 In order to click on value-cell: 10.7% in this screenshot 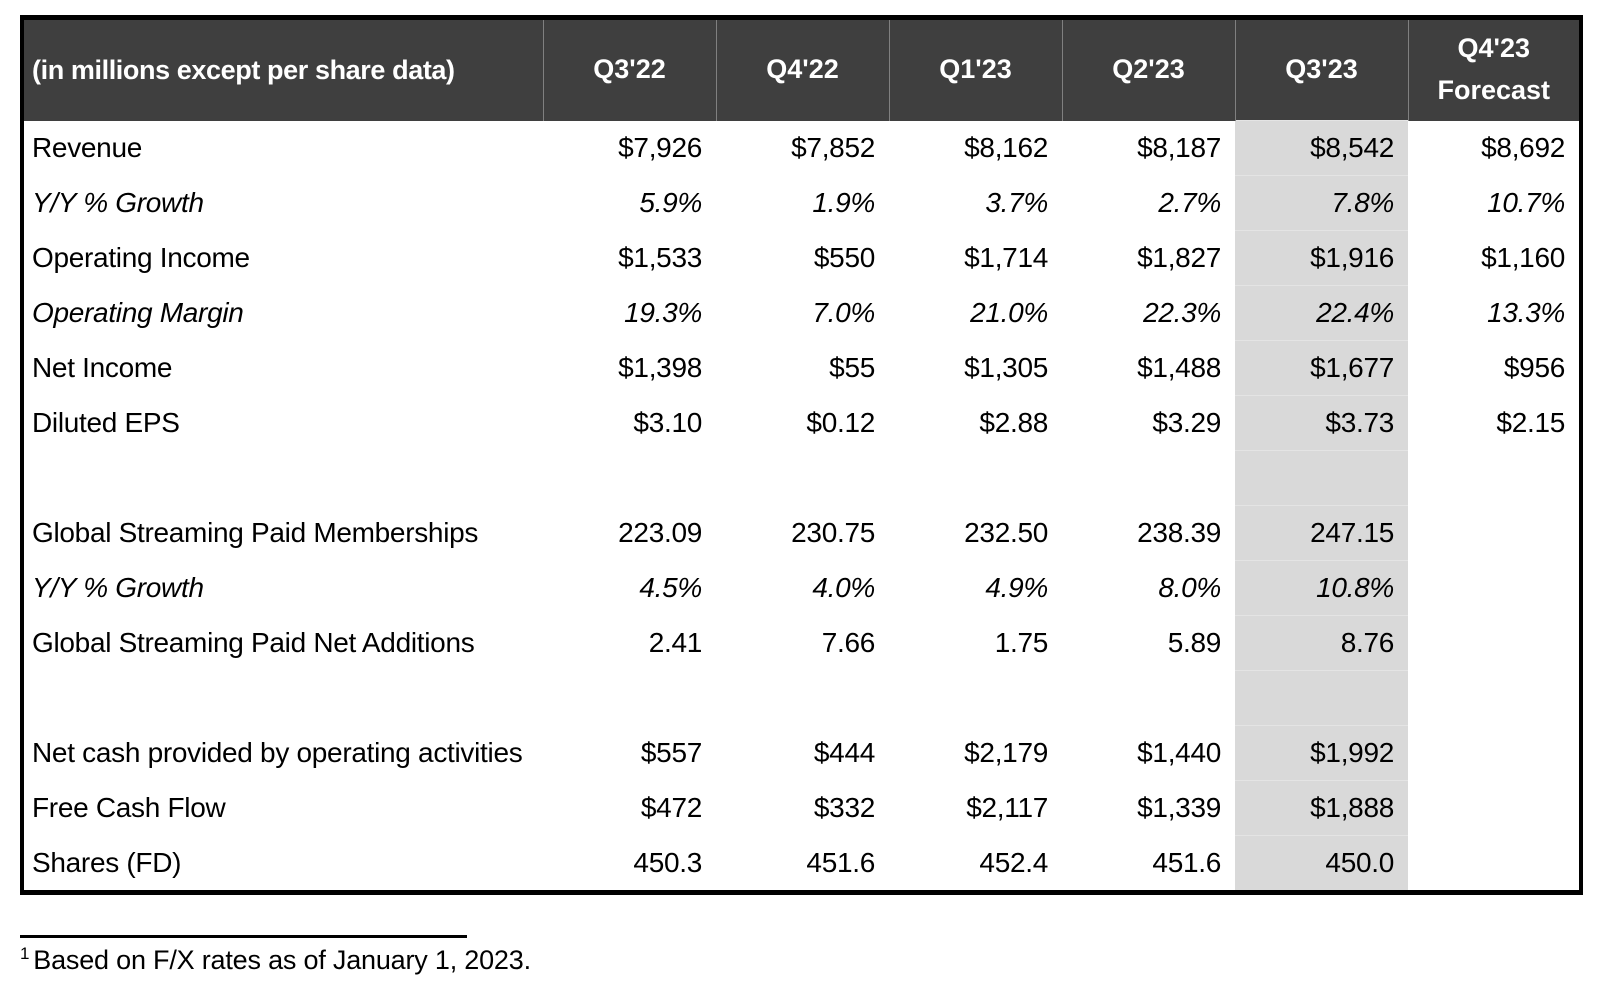, I will do `click(1526, 202)`.